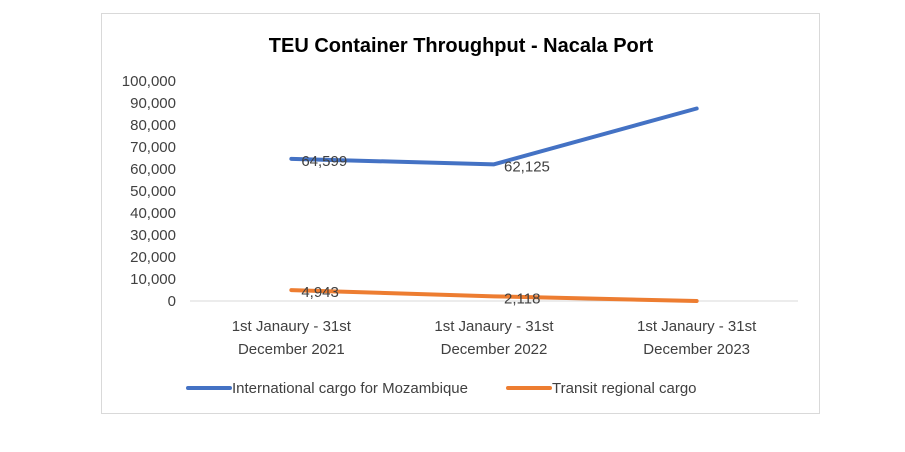  Describe the element at coordinates (153, 191) in the screenshot. I see `y-tick-label: 50,000` at that location.